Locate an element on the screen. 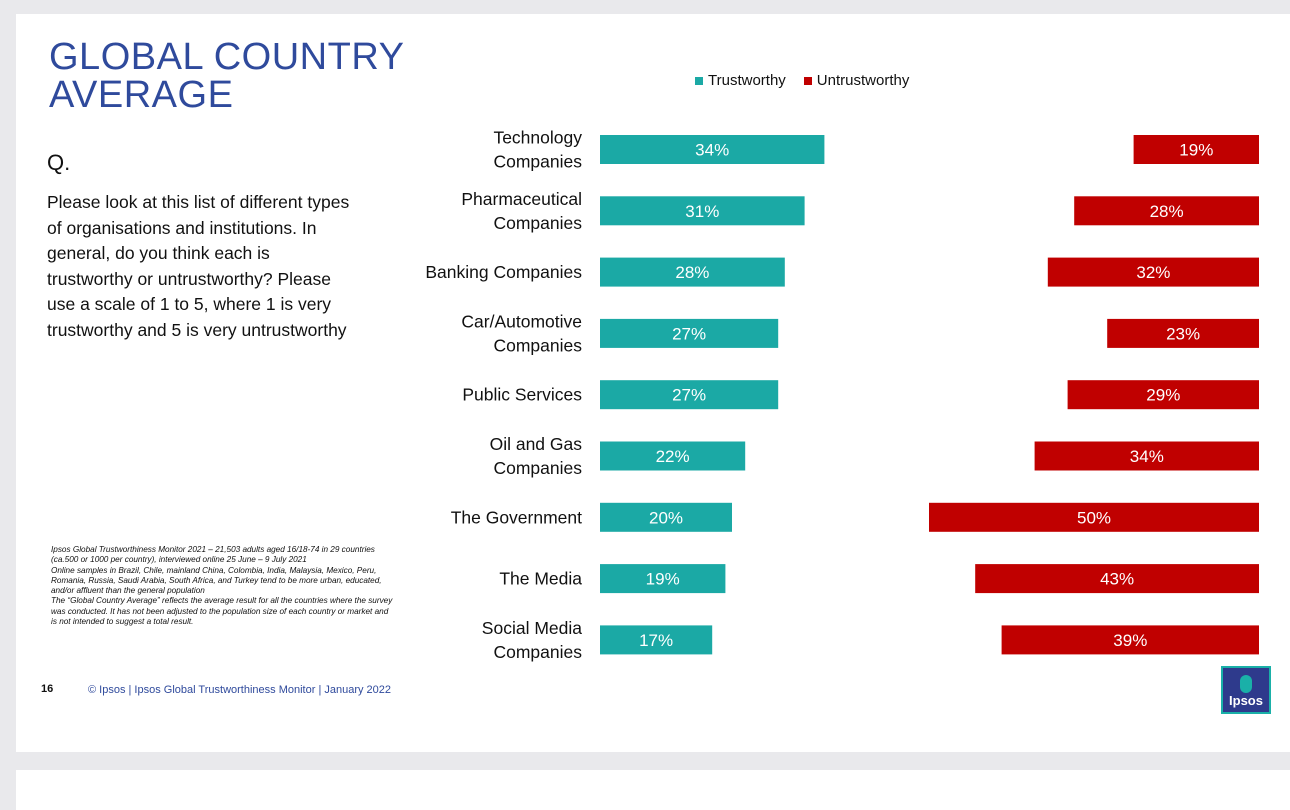 This screenshot has height=810, width=1290. bar-label-untrustworthy: 50% is located at coordinates (1094, 517).